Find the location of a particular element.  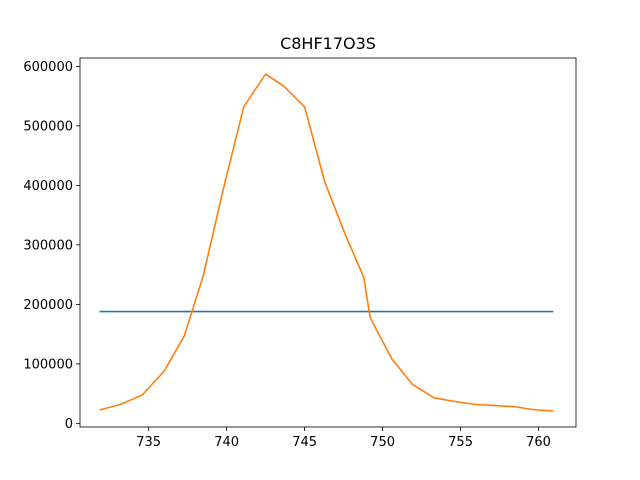

y-tick-label: 200000 is located at coordinates (48, 305).